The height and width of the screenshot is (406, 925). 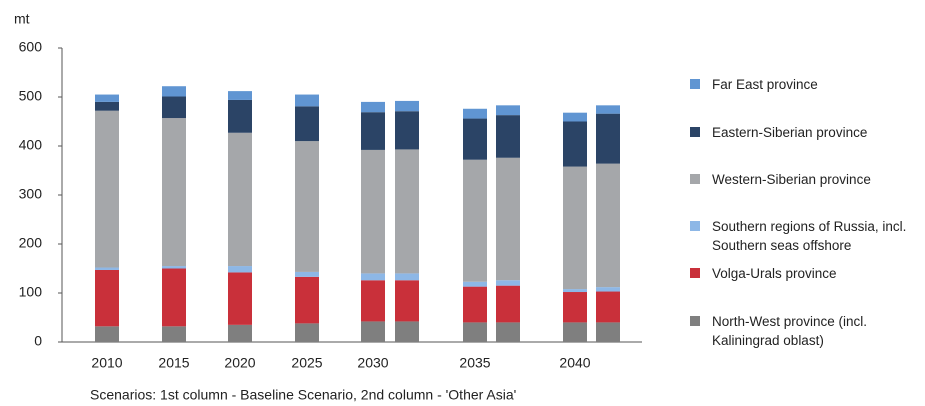 I want to click on x-tick-label: 2020, so click(x=239, y=363).